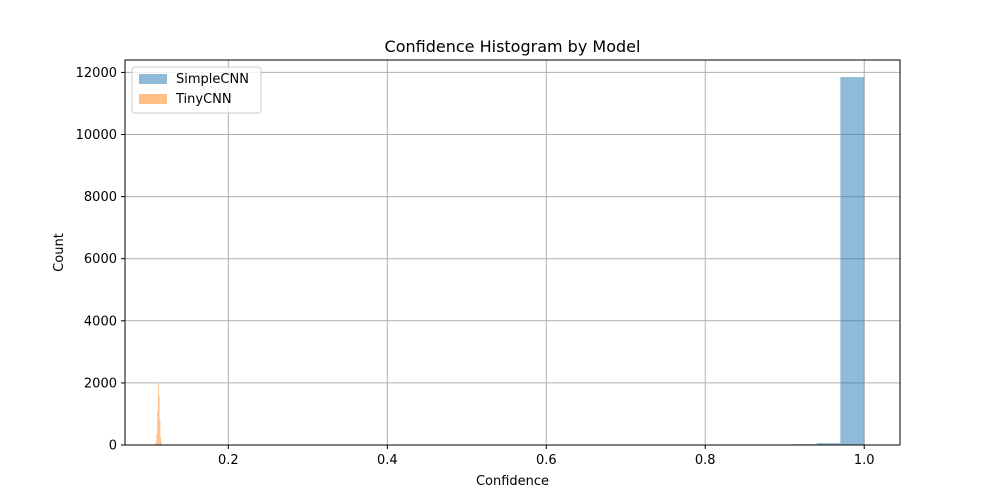  I want to click on y-tick-label: 8000, so click(100, 197).